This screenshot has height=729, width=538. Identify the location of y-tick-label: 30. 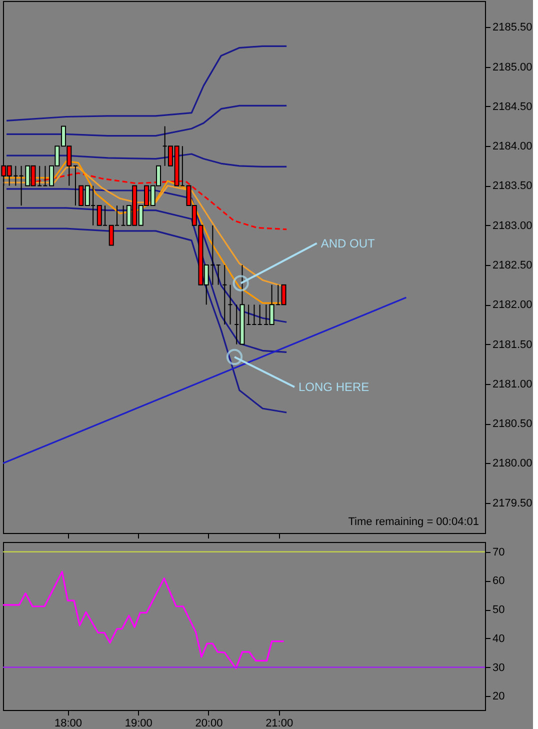
(498, 668).